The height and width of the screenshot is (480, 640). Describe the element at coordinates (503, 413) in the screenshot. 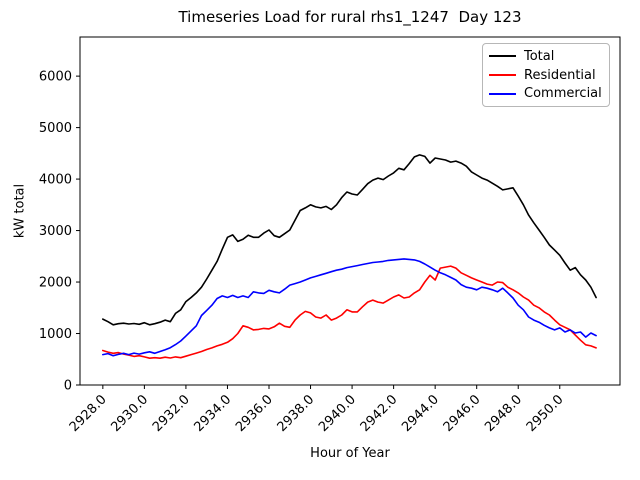

I see `x-tick-label: 2948.0` at that location.